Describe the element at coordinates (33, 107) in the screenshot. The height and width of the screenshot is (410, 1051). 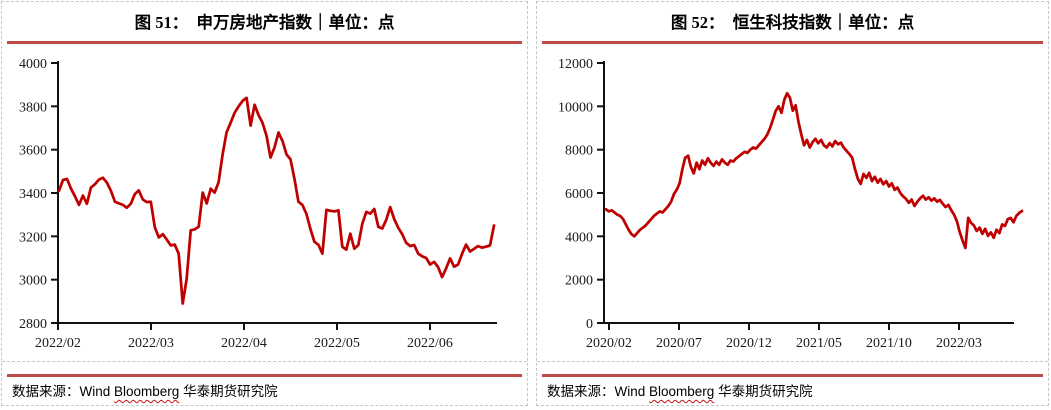
I see `y-tick-label: 3800` at that location.